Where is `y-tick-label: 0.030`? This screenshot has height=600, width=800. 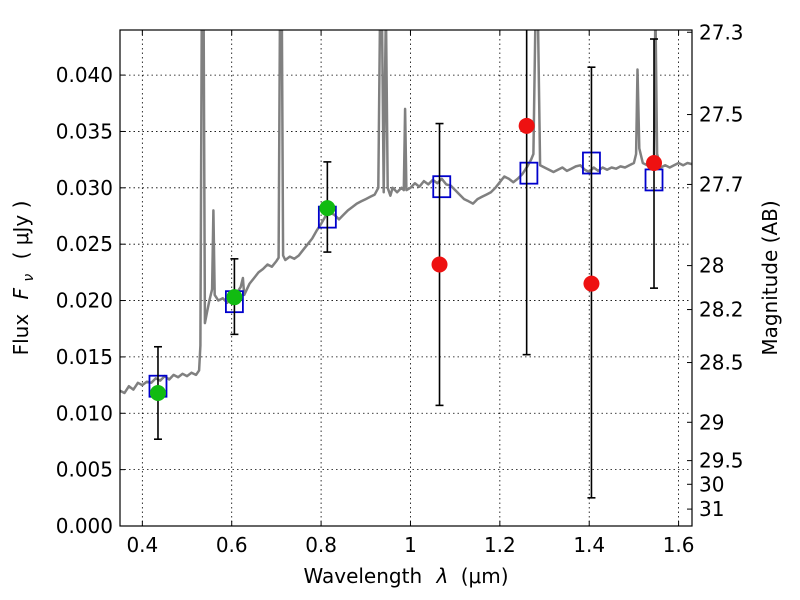
y-tick-label: 0.030 is located at coordinates (84, 188).